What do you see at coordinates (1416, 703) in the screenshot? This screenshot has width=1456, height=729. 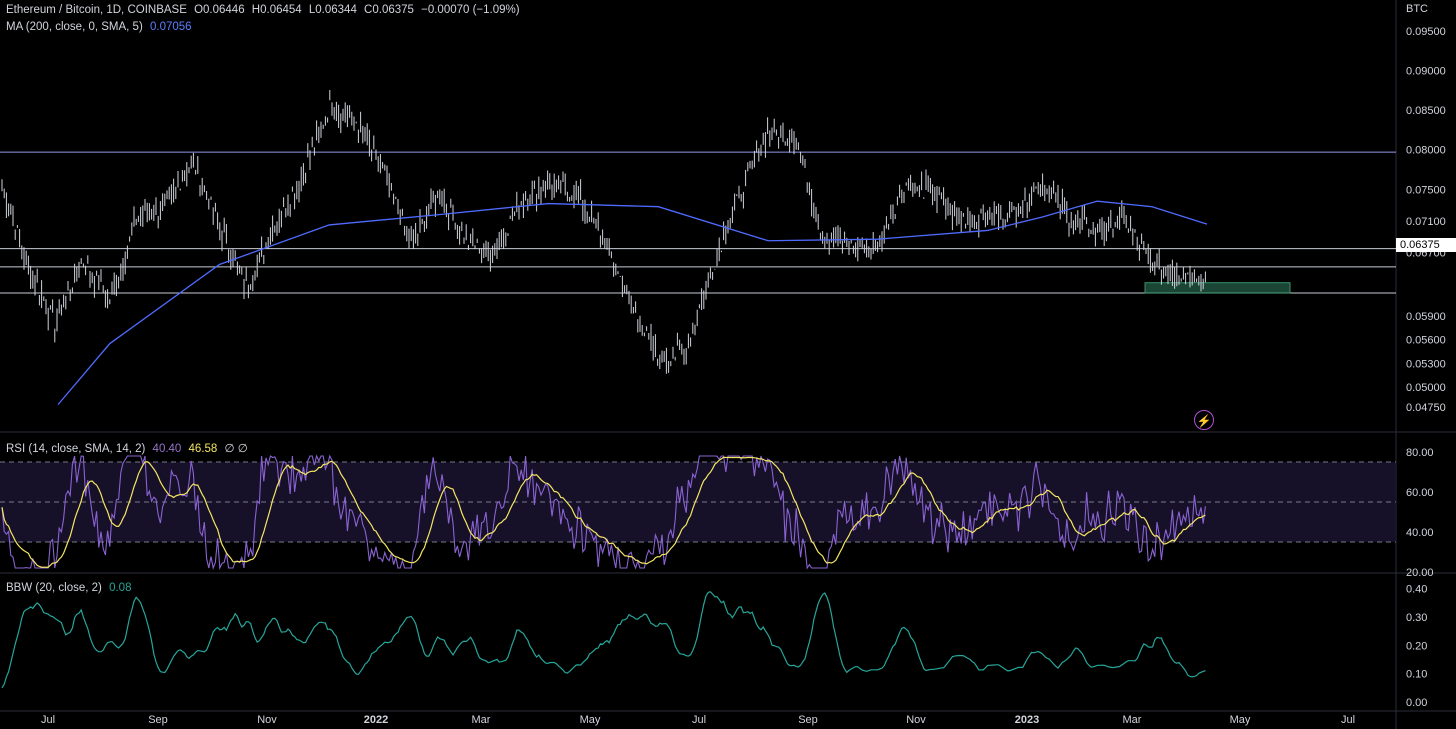 I see `bbw-tick-label: 0.00` at bounding box center [1416, 703].